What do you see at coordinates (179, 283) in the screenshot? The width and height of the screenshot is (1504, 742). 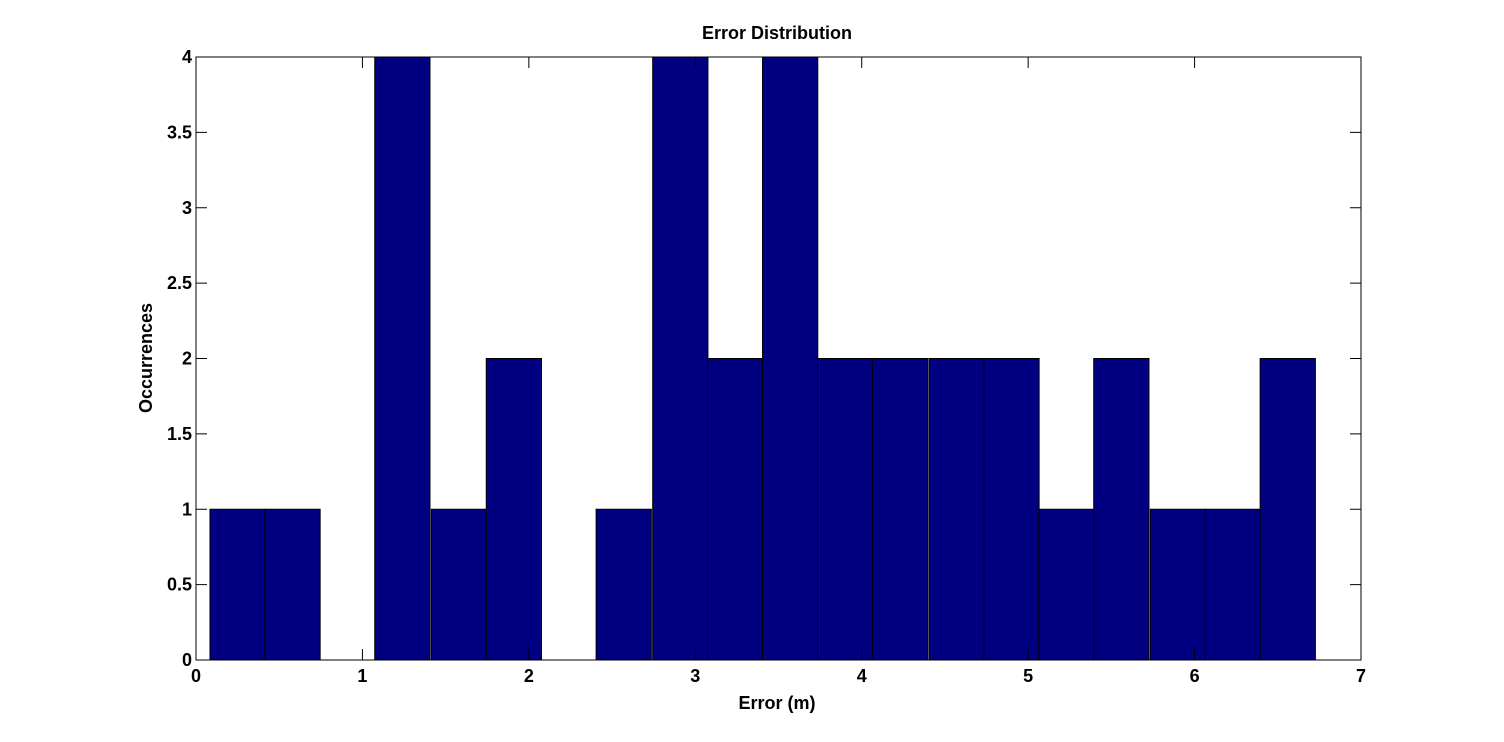 I see `y-tick-label: 2.5` at bounding box center [179, 283].